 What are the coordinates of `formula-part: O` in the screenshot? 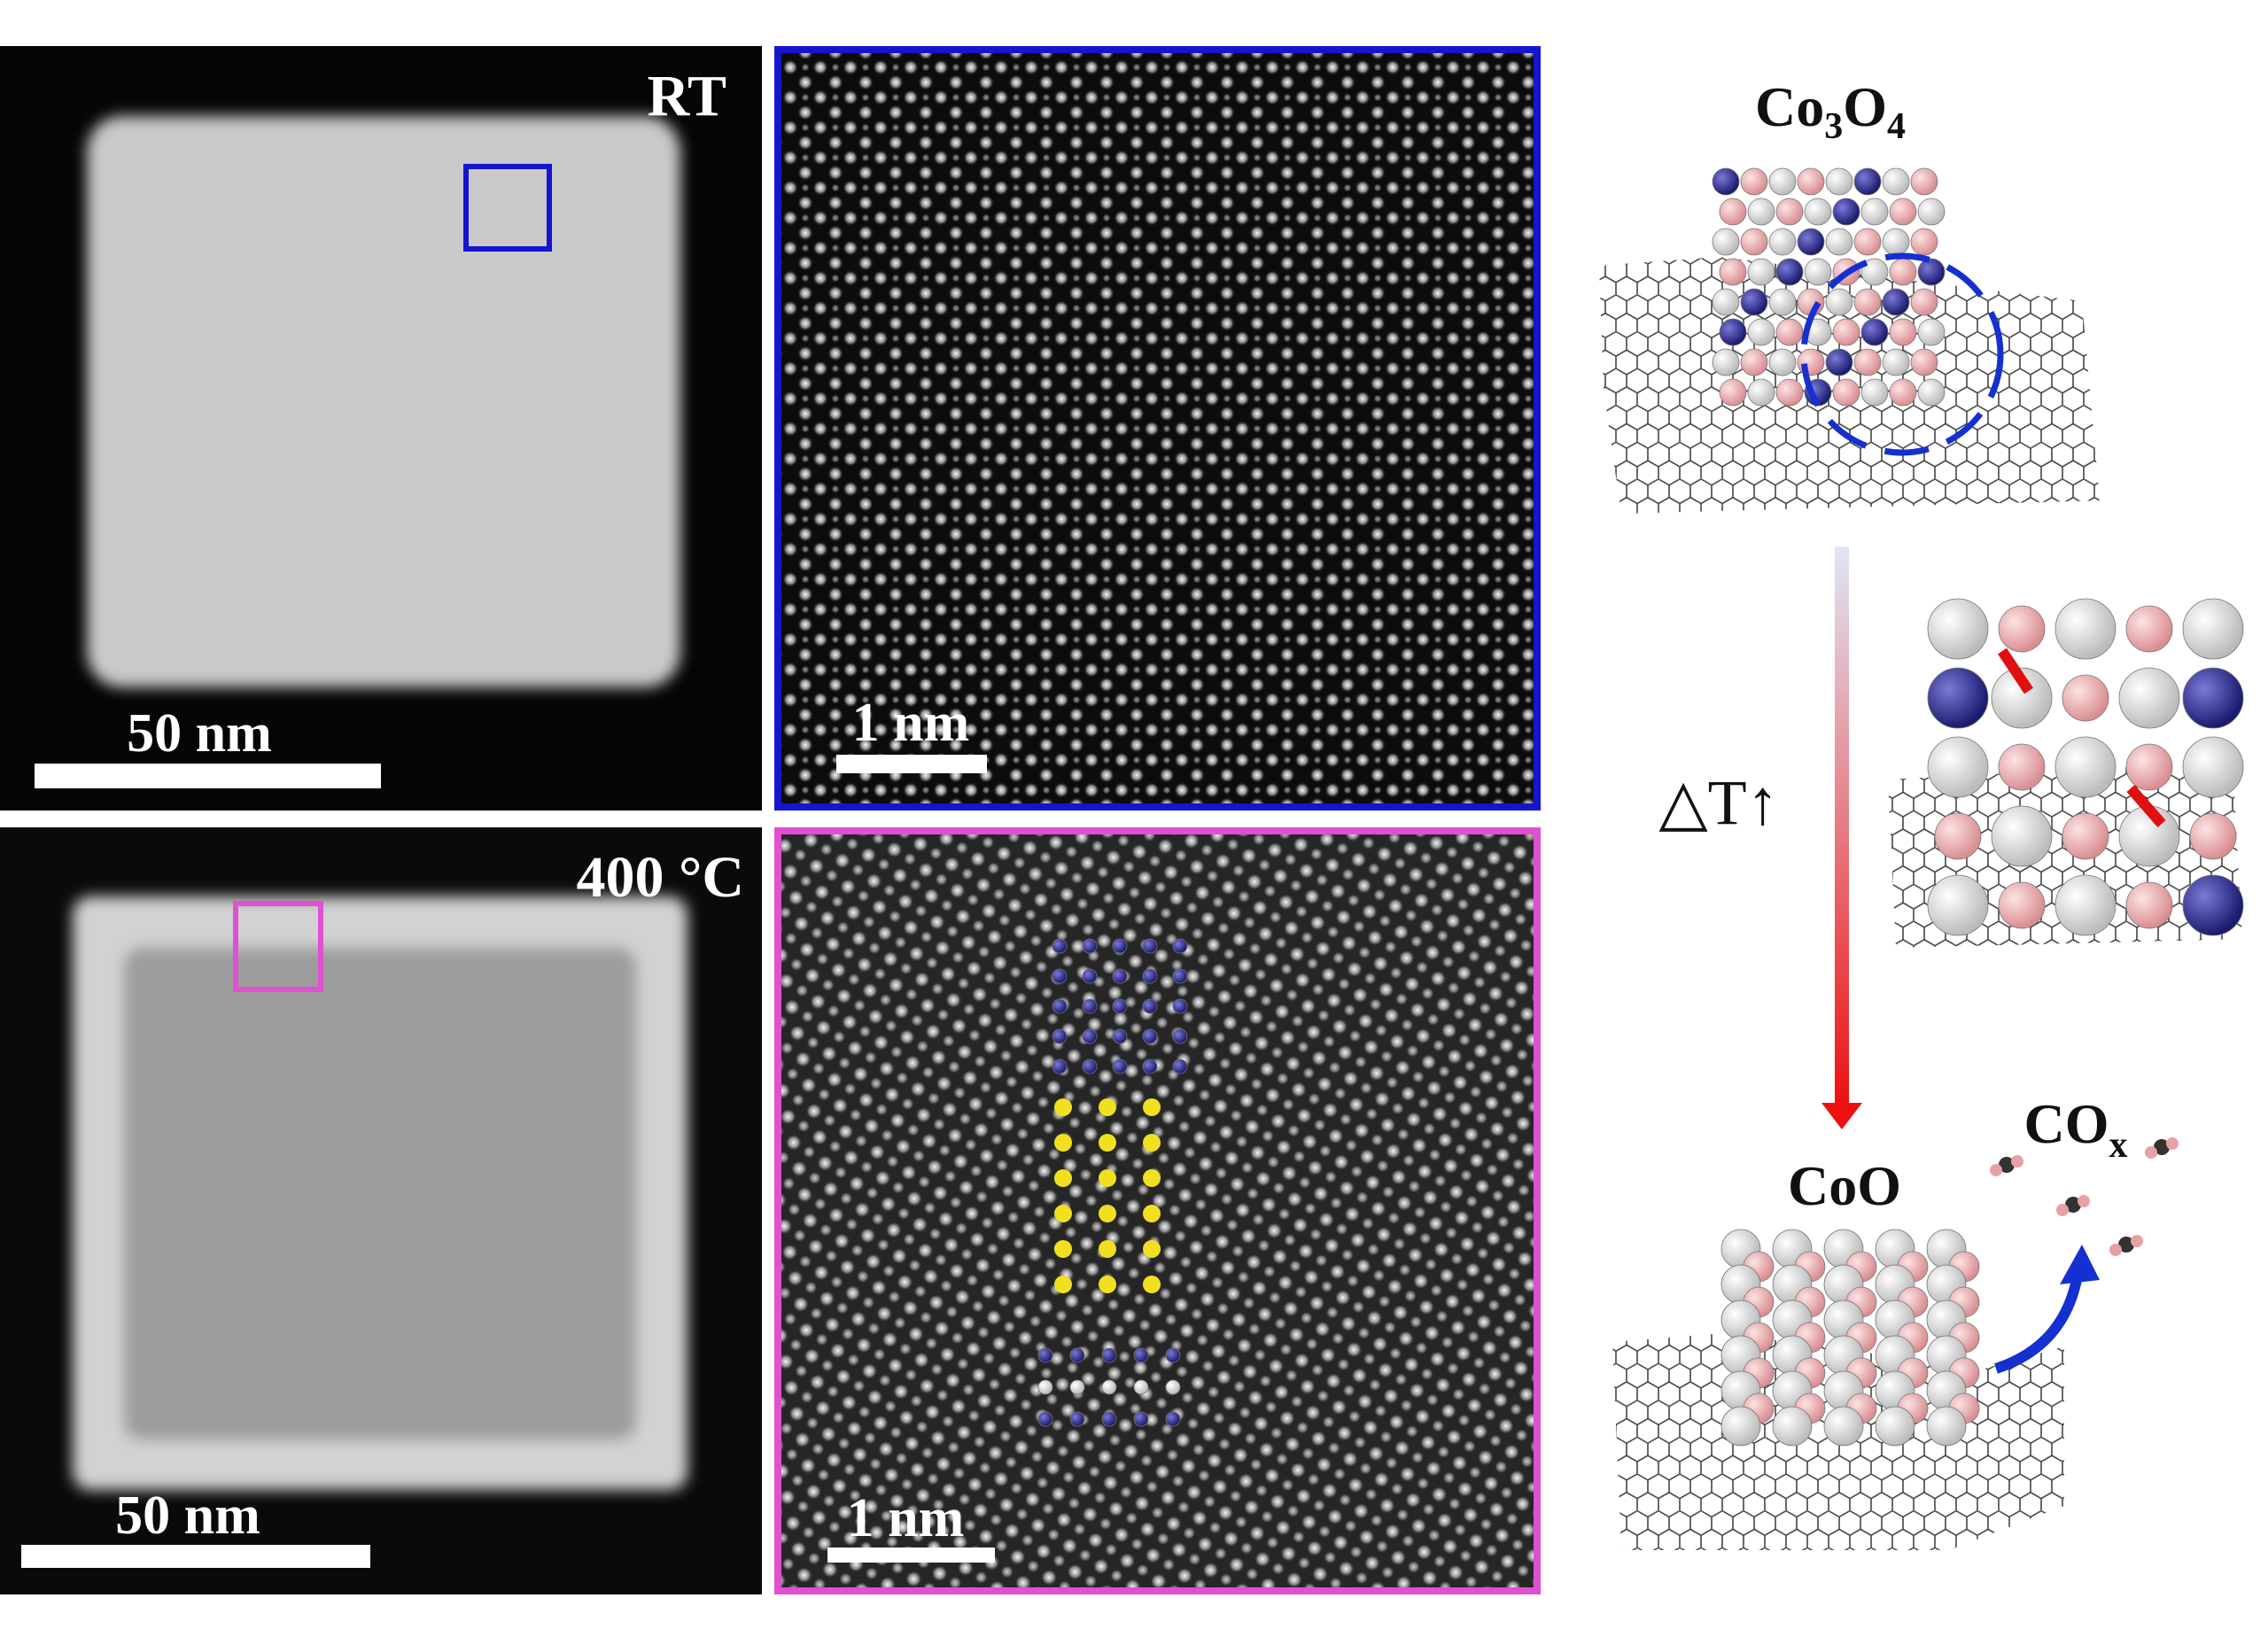 It's located at (1865, 106).